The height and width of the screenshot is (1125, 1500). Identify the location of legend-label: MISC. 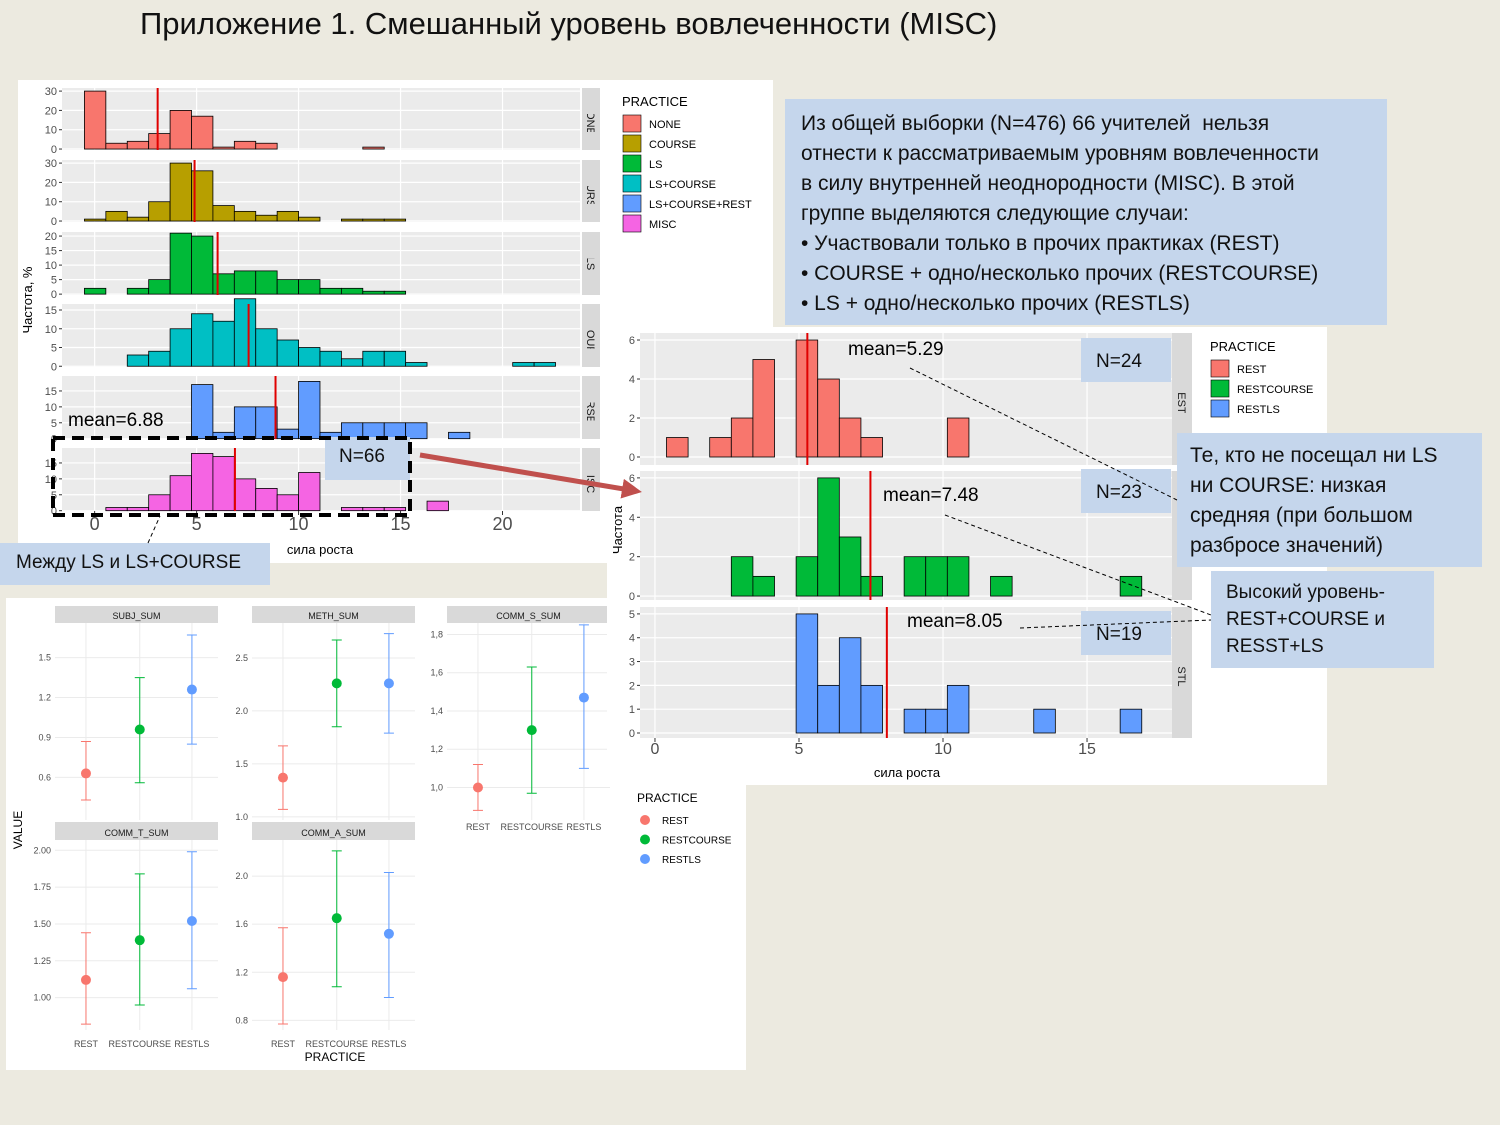
(663, 225).